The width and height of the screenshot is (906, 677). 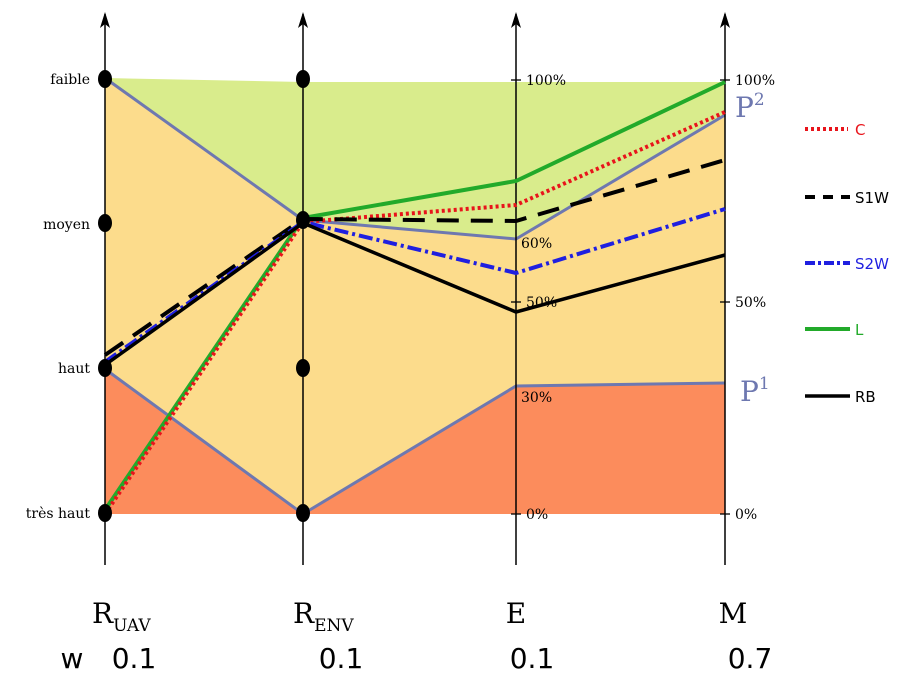 I want to click on weight-value-m: 0.7, so click(x=750, y=658).